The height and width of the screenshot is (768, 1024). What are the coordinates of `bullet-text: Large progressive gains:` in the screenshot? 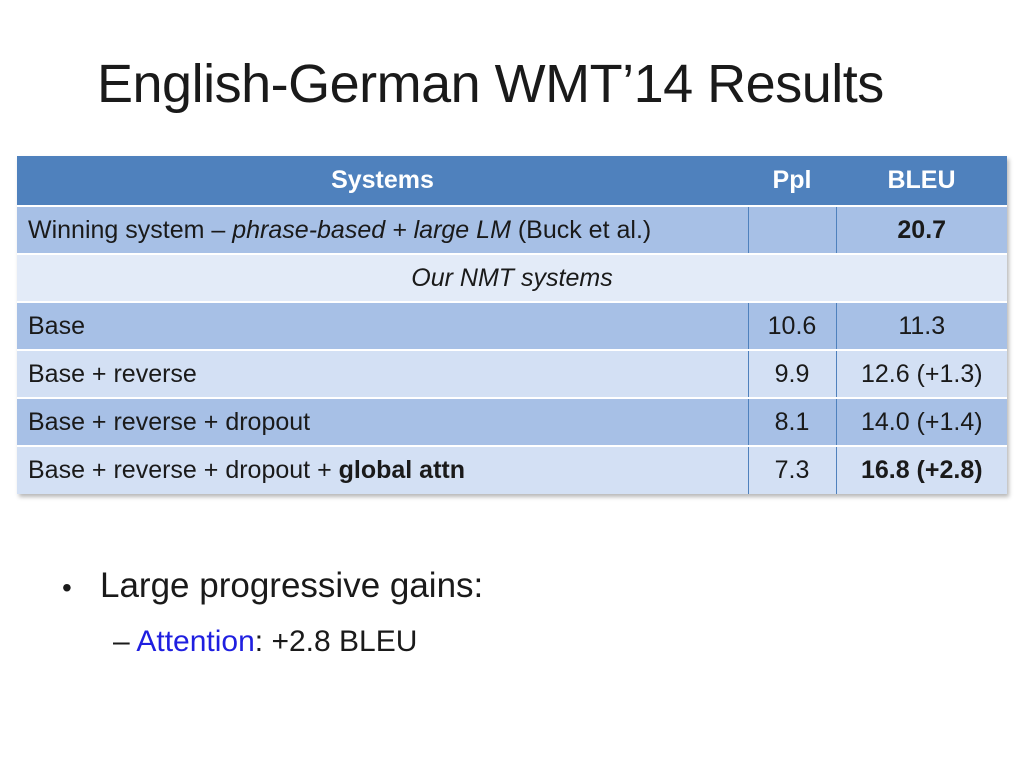 It's located at (292, 585).